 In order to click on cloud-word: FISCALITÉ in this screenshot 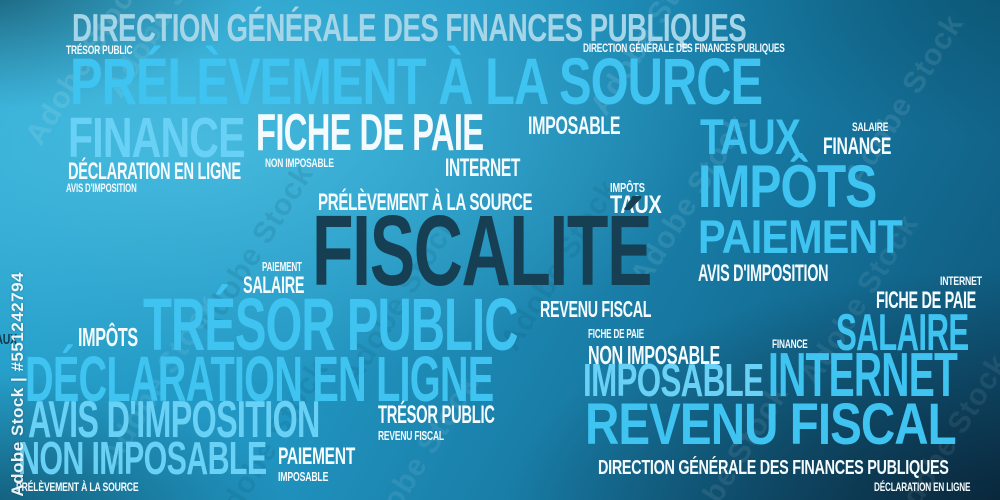, I will do `click(482, 251)`.